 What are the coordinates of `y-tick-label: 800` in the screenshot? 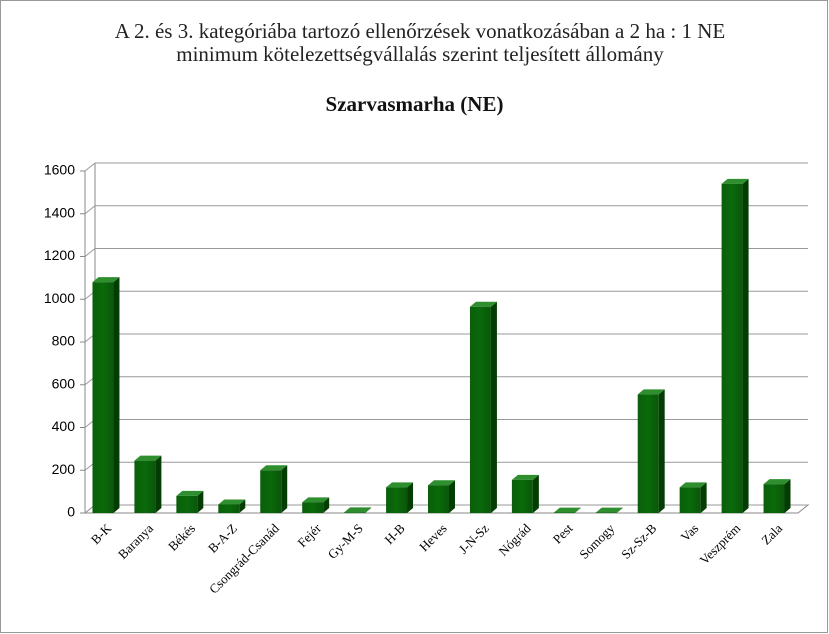 It's located at (64, 341).